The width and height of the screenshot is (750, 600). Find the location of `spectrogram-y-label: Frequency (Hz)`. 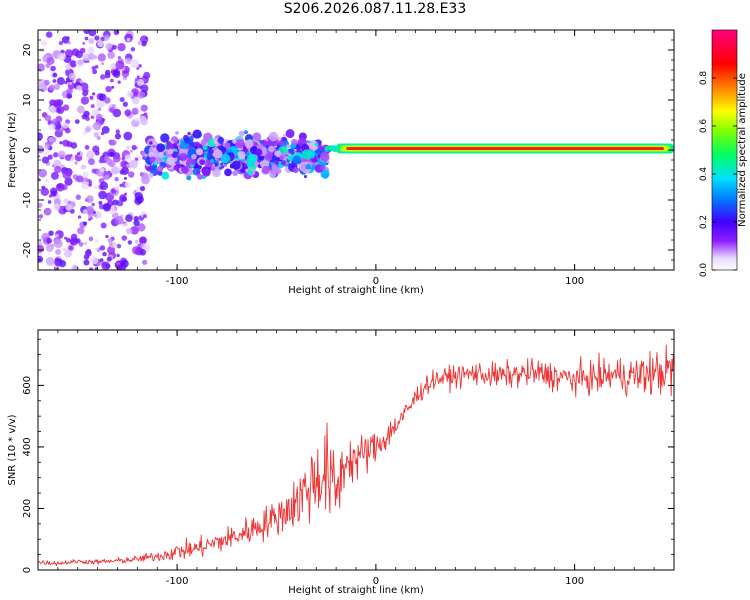

spectrogram-y-label: Frequency (Hz) is located at coordinates (12, 150).